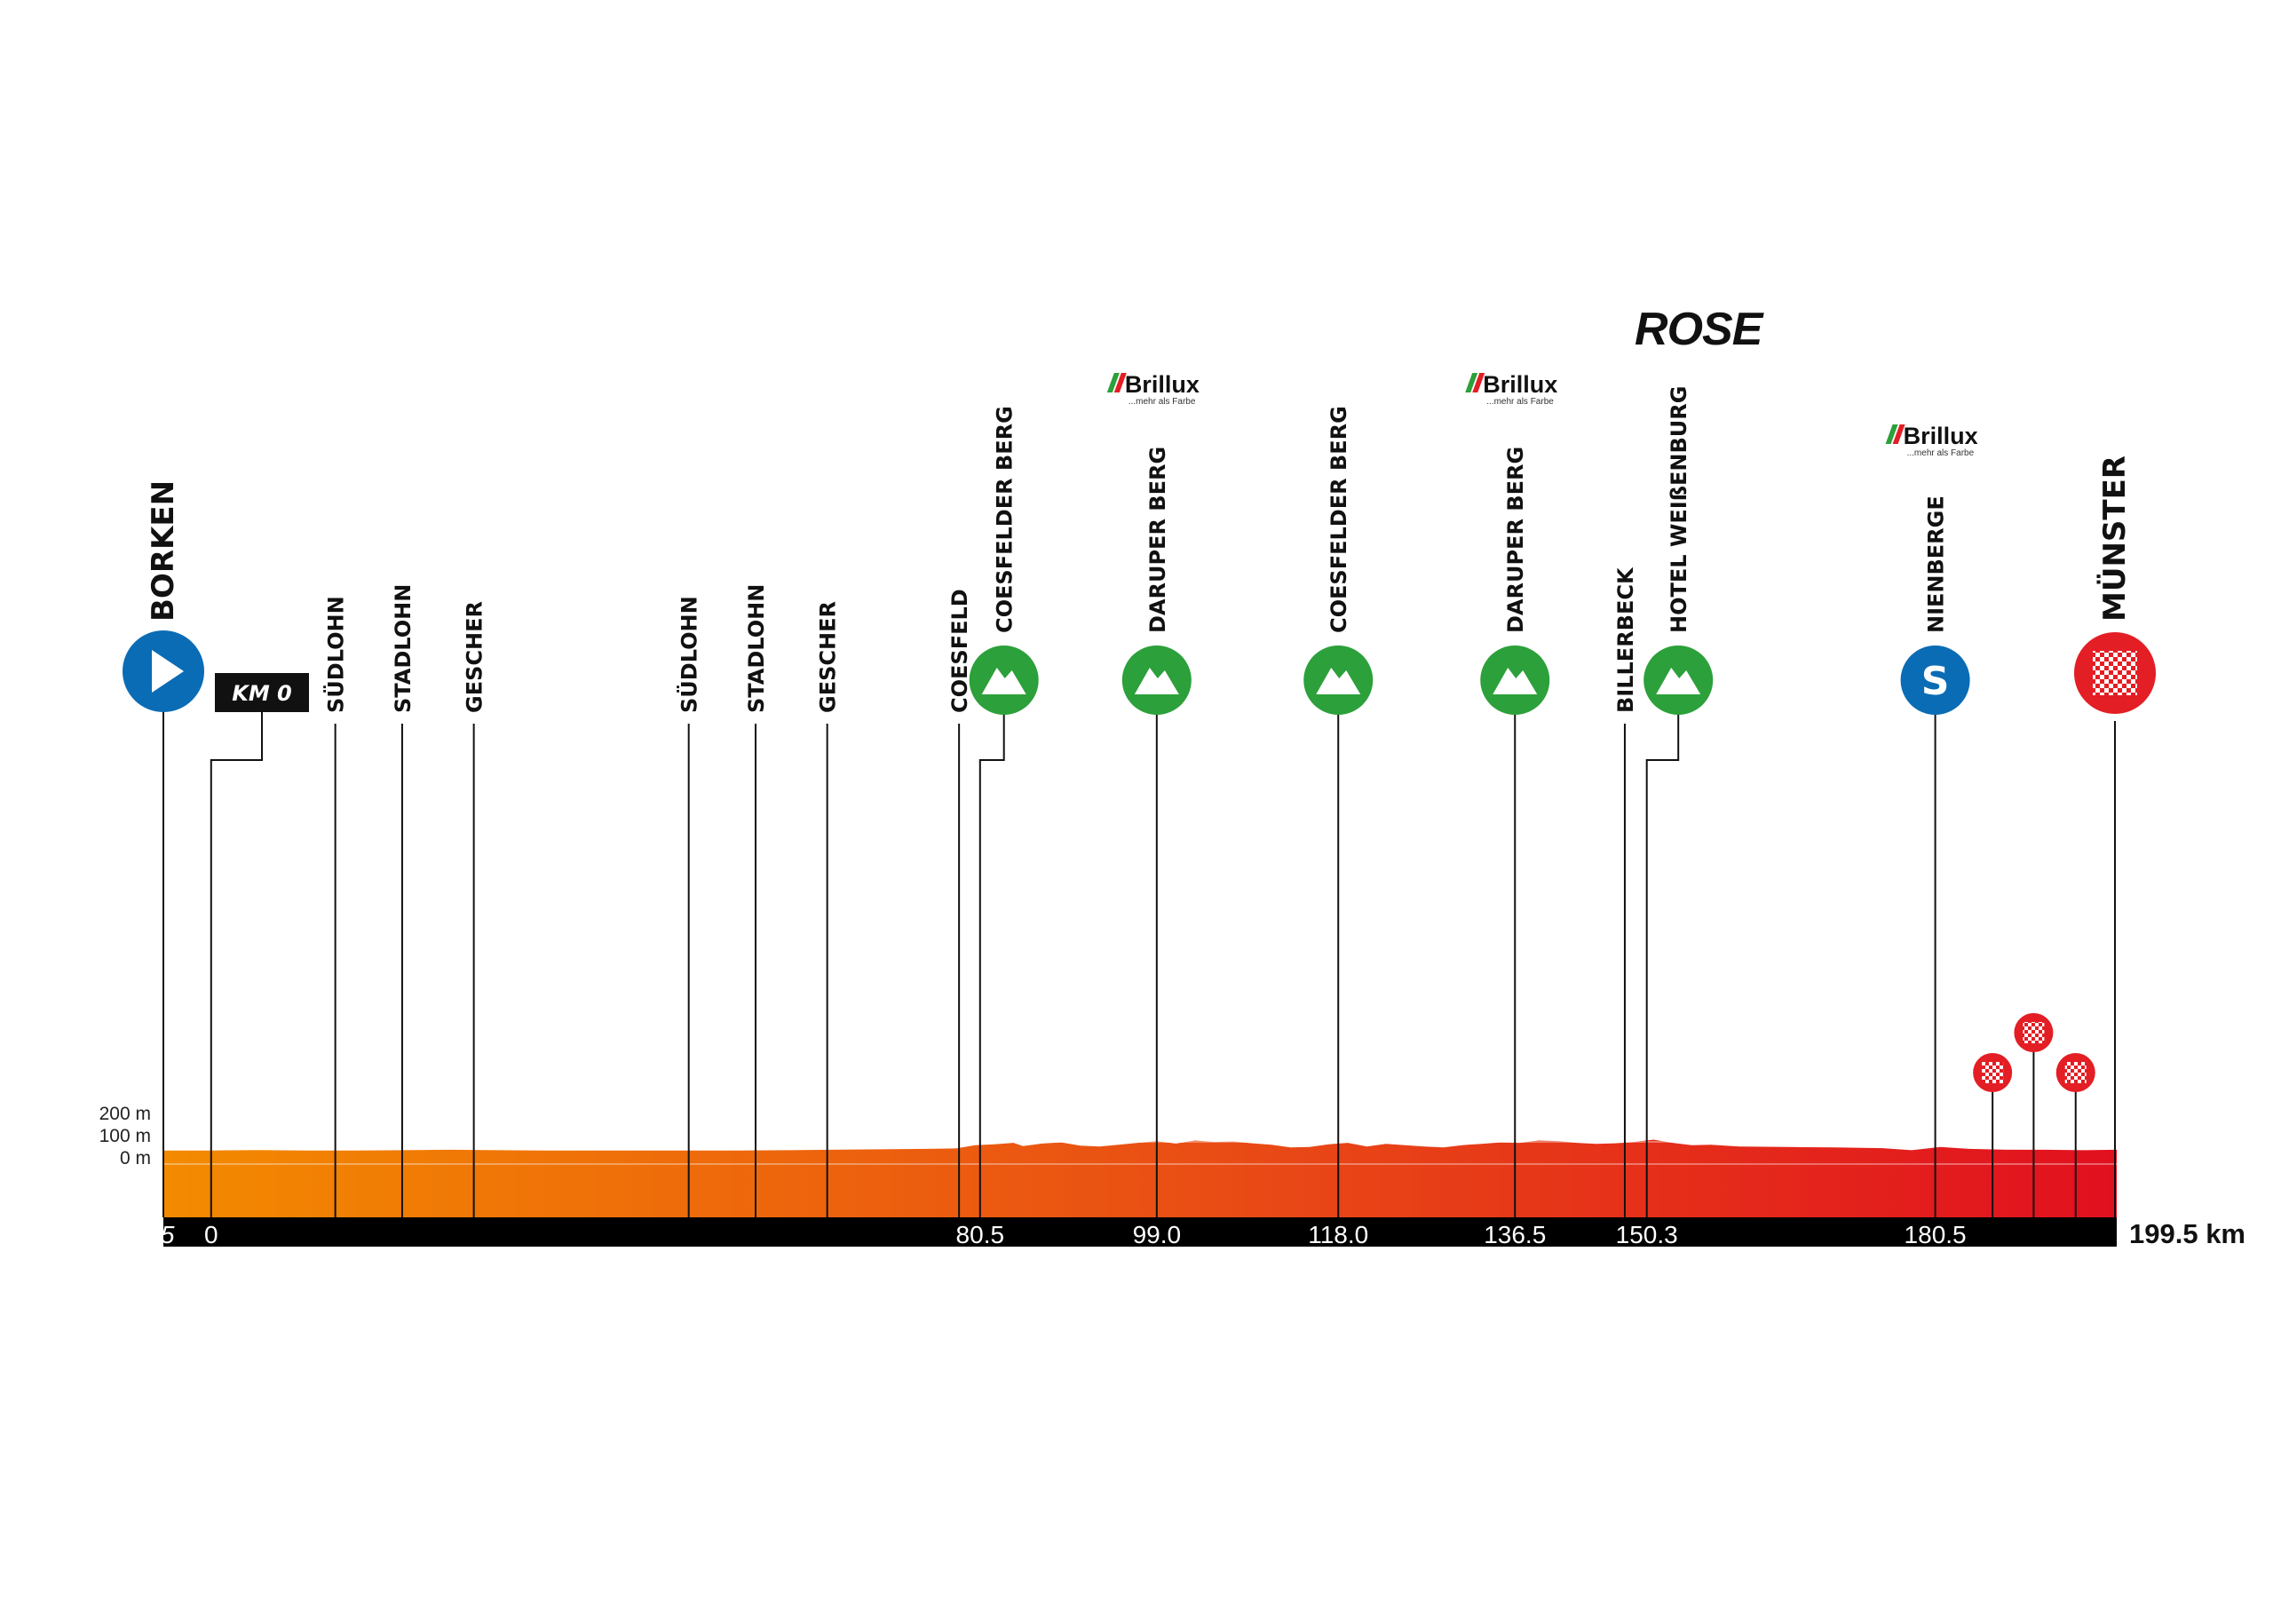  What do you see at coordinates (1647, 1234) in the screenshot?
I see `x-tick-label: 150.3` at bounding box center [1647, 1234].